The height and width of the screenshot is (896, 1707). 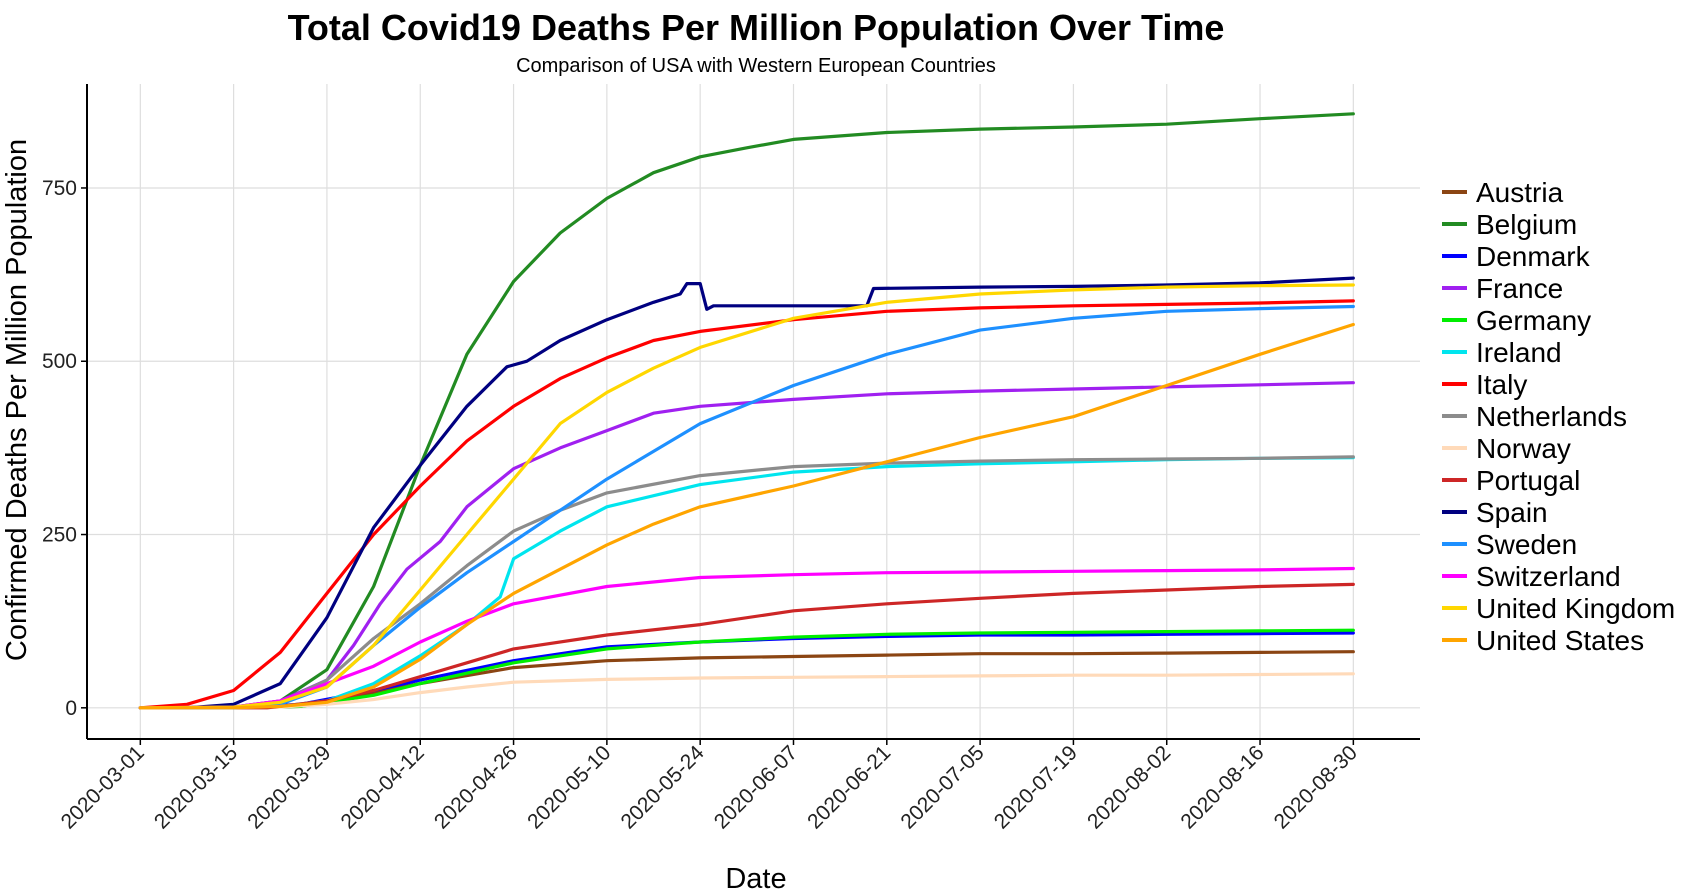 What do you see at coordinates (383, 787) in the screenshot?
I see `x-tick-label: 2020-04-12` at bounding box center [383, 787].